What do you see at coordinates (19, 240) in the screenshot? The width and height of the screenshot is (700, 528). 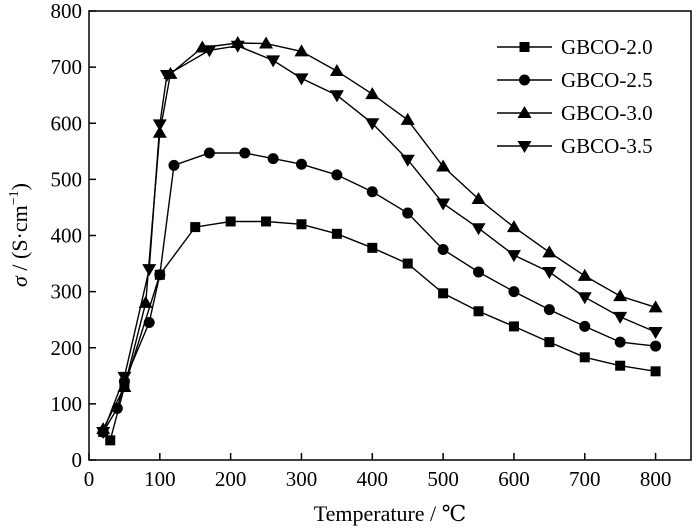 I see `y-axis-title-unit: / (S·cm` at bounding box center [19, 240].